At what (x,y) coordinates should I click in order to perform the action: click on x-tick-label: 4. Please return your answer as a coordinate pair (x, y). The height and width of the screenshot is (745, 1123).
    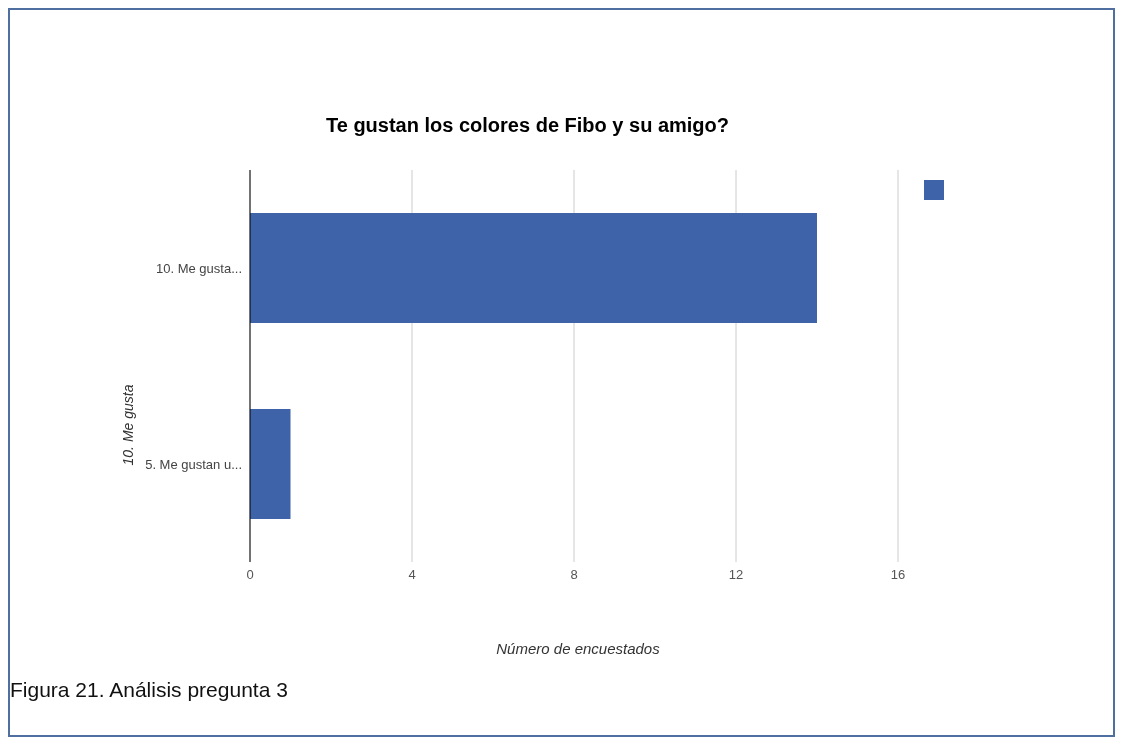
    Looking at the image, I should click on (412, 575).